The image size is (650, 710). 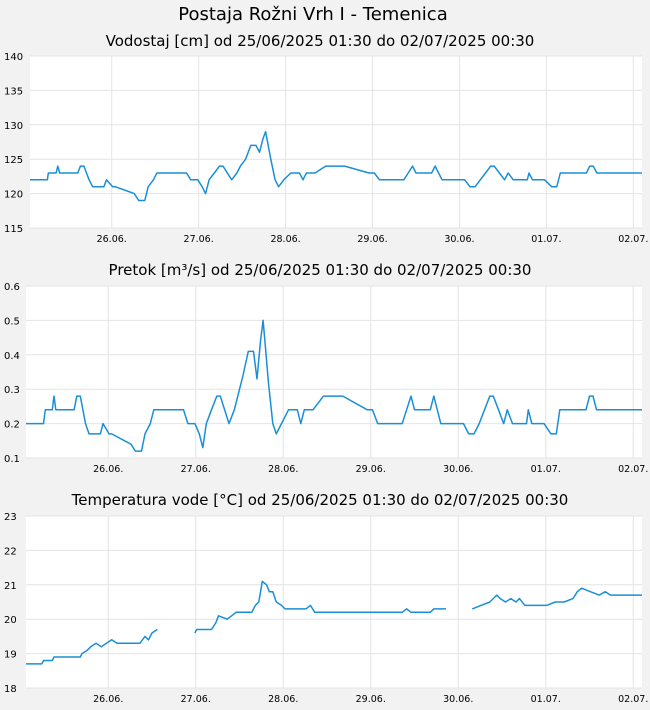 I want to click on y-tick-label: 135, so click(x=13, y=91).